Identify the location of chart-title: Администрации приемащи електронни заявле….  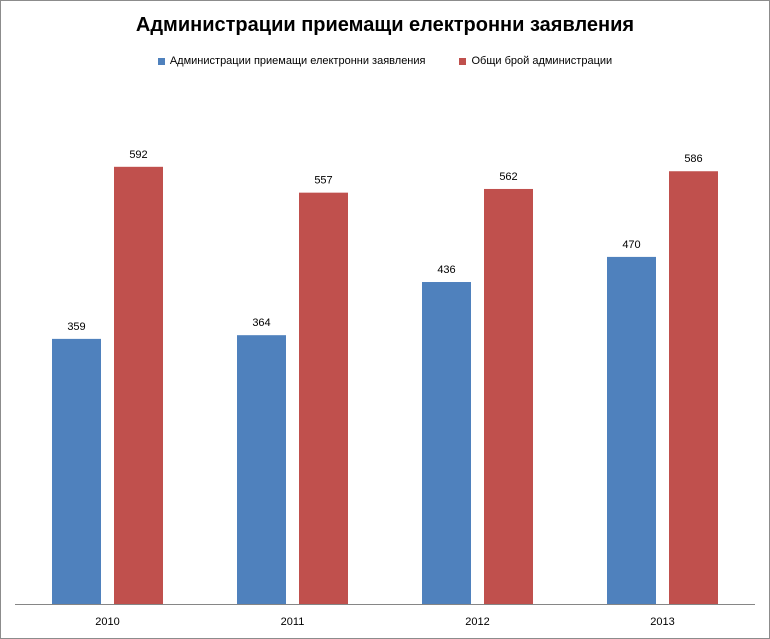
(385, 25).